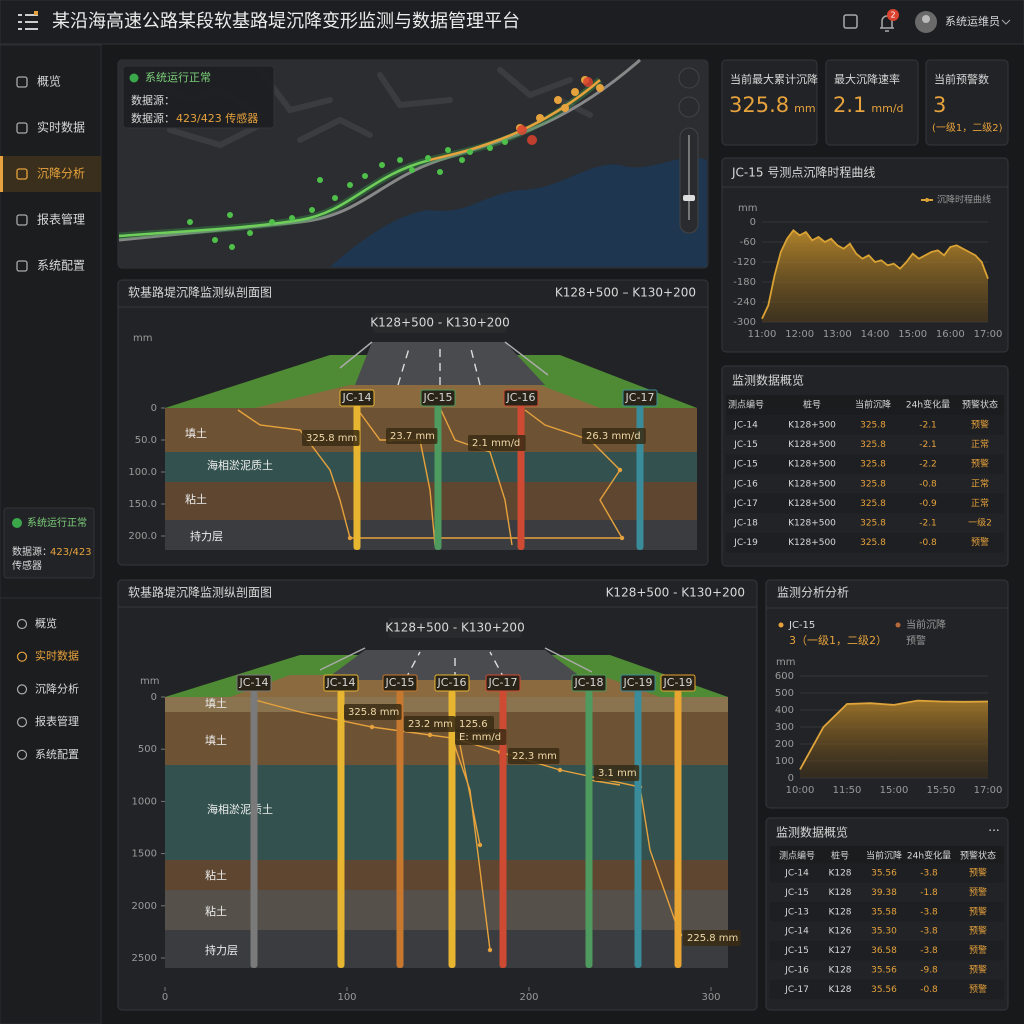 This screenshot has height=1024, width=1024. What do you see at coordinates (894, 734) in the screenshot?
I see `line` at bounding box center [894, 734].